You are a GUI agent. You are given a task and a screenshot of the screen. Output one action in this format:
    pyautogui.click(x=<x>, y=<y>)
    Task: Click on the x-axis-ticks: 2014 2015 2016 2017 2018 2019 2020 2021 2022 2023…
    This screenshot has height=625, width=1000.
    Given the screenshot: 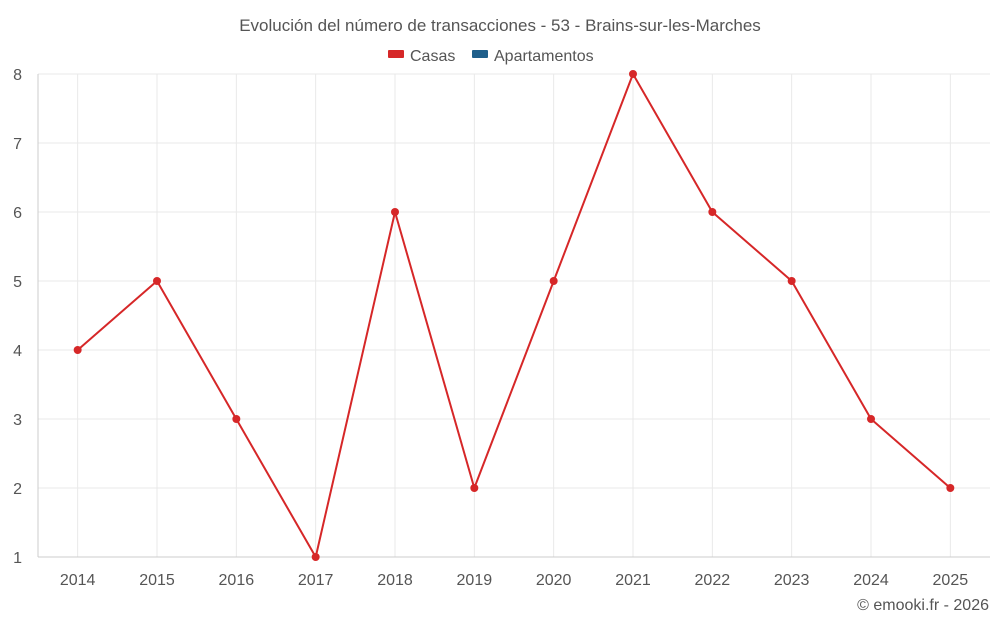 What is the action you would take?
    pyautogui.click(x=514, y=580)
    